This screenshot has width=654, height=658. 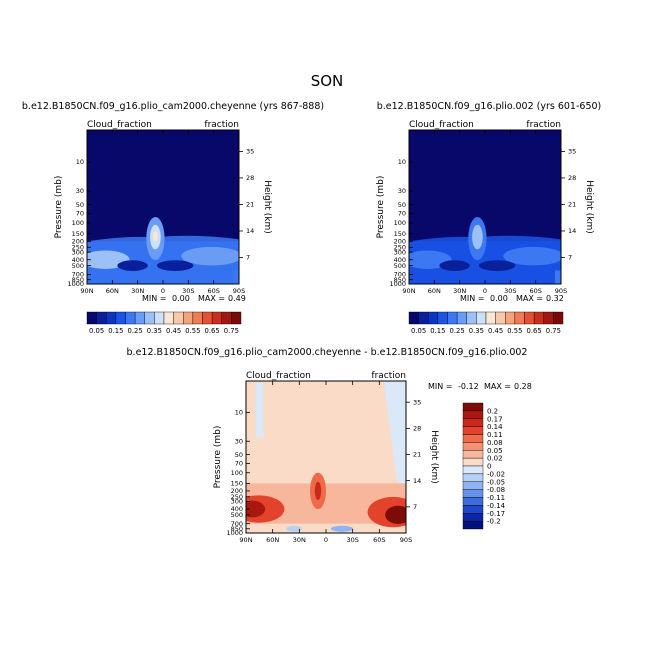 I want to click on colorbar-label: 0, so click(x=489, y=467).